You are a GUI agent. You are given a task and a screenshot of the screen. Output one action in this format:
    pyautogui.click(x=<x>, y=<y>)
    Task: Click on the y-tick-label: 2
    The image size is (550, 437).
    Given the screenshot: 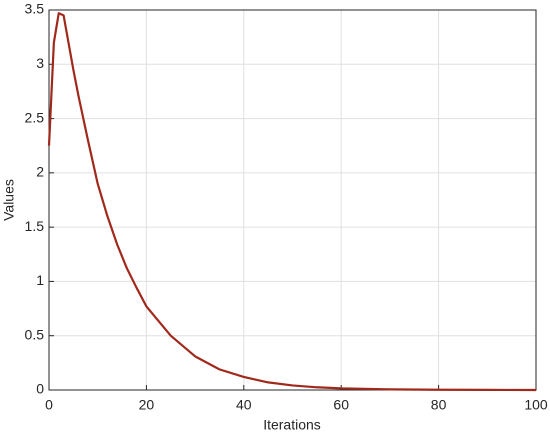 What is the action you would take?
    pyautogui.click(x=40, y=172)
    